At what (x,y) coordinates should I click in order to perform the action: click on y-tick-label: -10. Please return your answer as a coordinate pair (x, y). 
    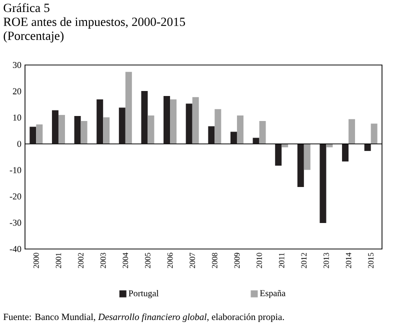
    Looking at the image, I should click on (16, 170).